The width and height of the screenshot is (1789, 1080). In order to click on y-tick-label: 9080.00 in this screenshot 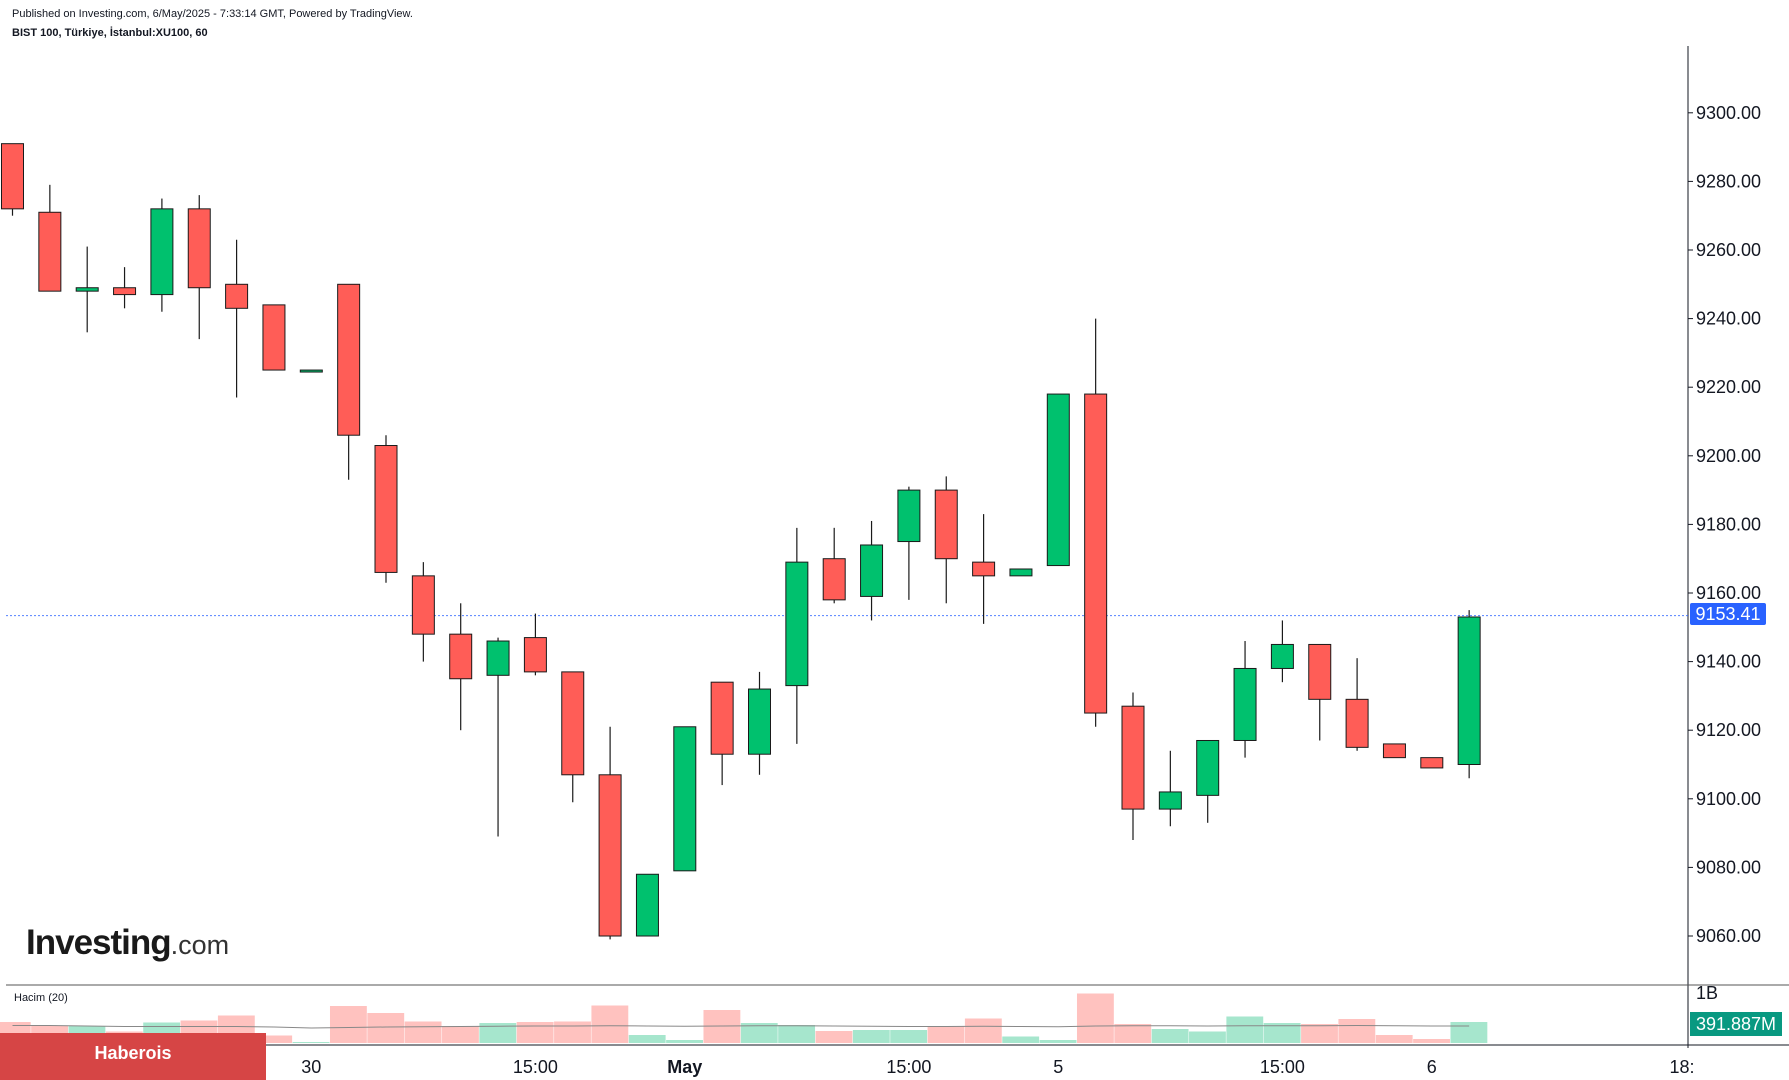, I will do `click(1728, 867)`.